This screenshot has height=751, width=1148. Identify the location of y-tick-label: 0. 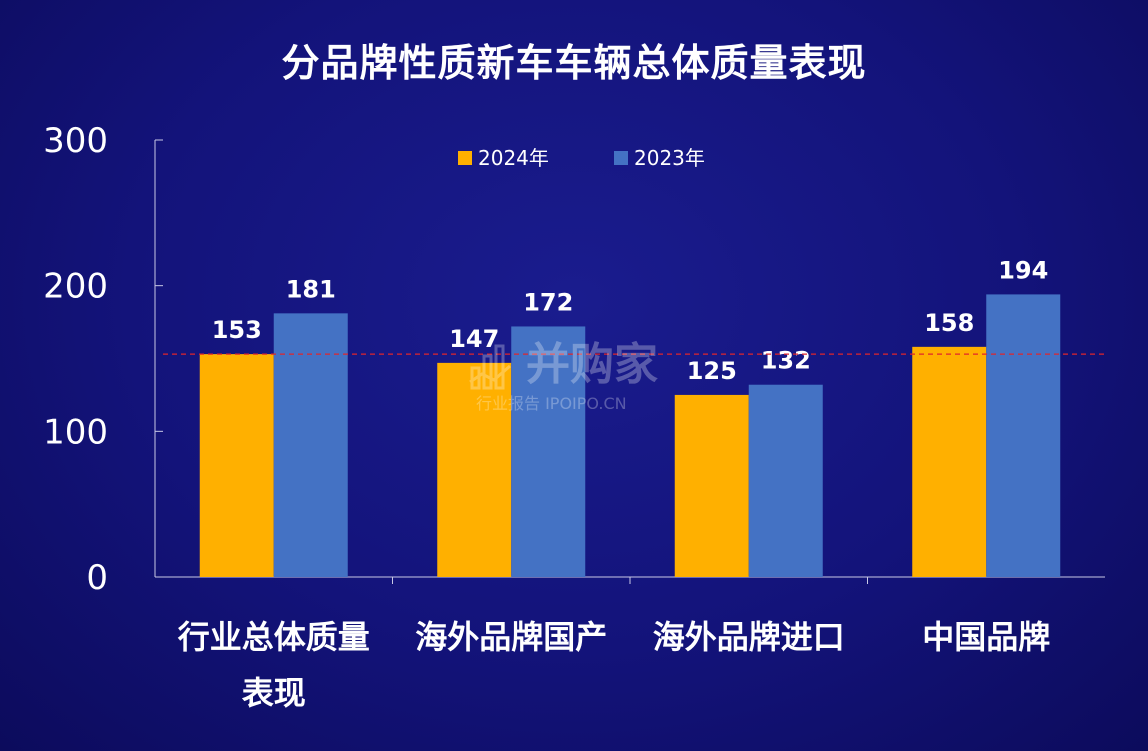
(97, 578).